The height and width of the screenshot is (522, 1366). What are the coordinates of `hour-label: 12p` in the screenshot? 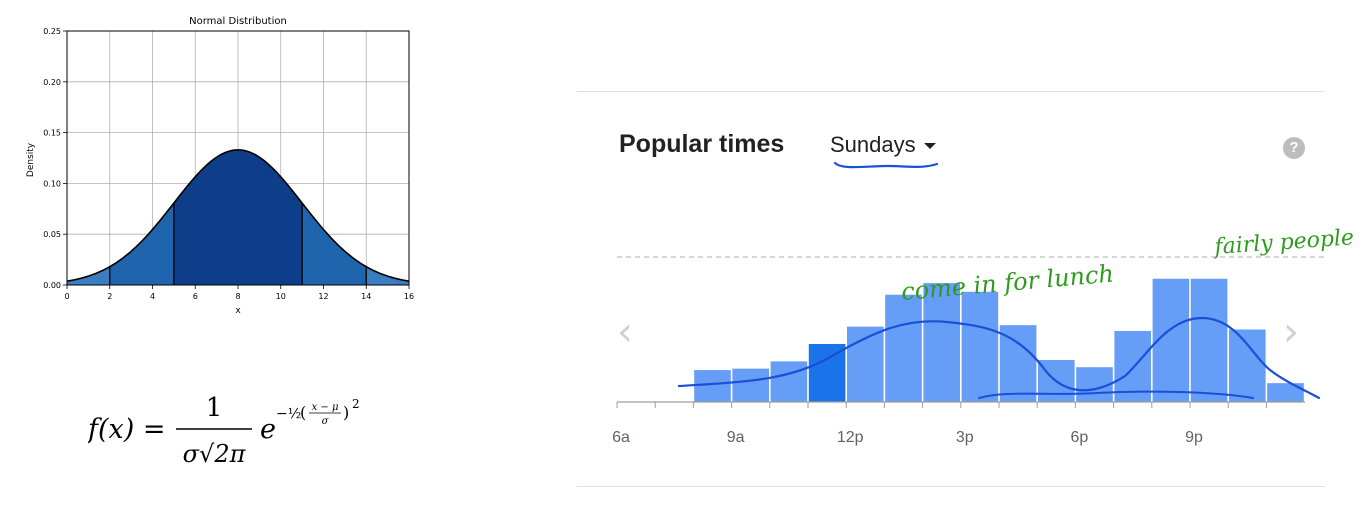 It's located at (850, 437).